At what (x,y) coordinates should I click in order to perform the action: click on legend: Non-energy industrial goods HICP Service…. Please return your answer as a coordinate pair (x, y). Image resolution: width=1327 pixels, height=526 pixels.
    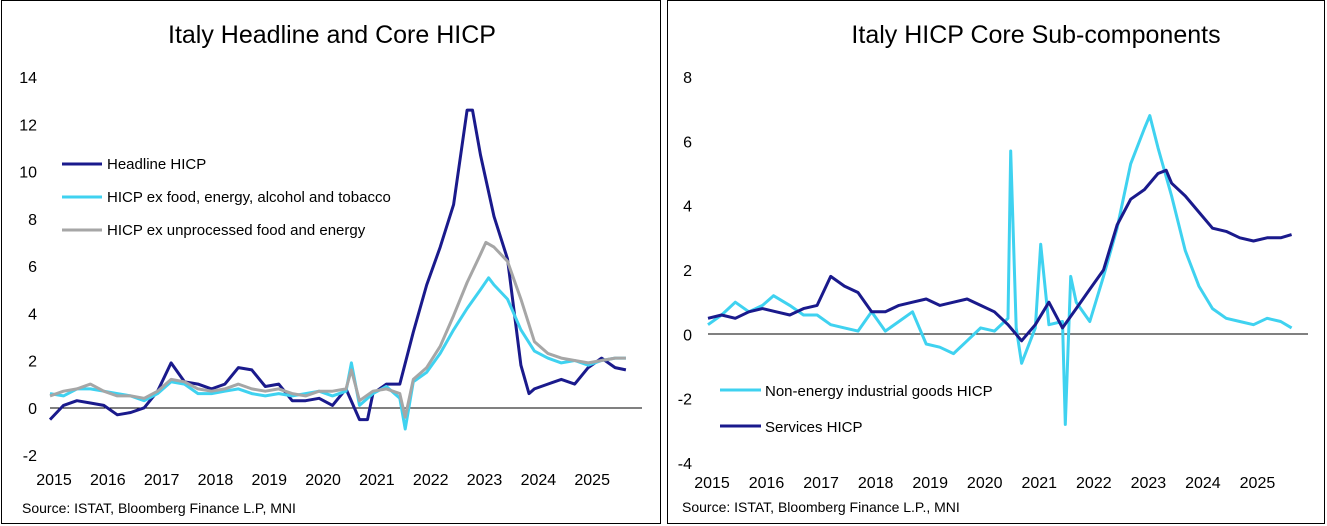
    Looking at the image, I should click on (856, 409).